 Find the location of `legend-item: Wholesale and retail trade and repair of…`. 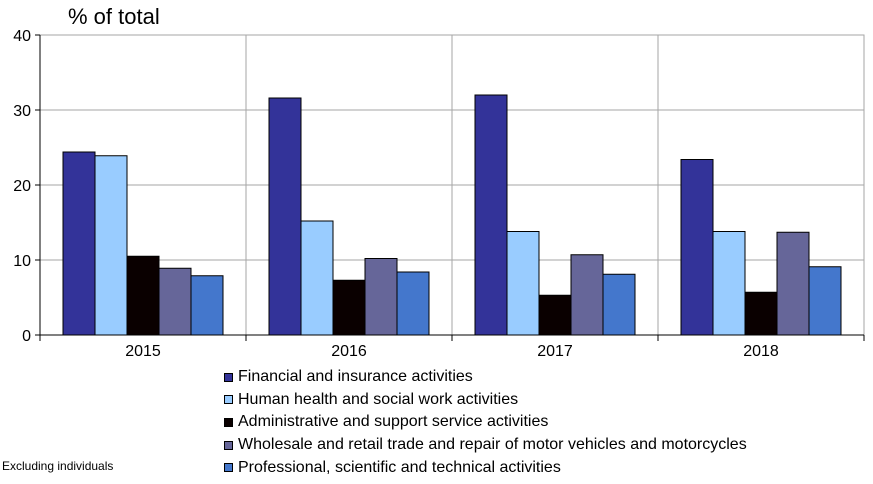

legend-item: Wholesale and retail trade and repair of… is located at coordinates (485, 445).